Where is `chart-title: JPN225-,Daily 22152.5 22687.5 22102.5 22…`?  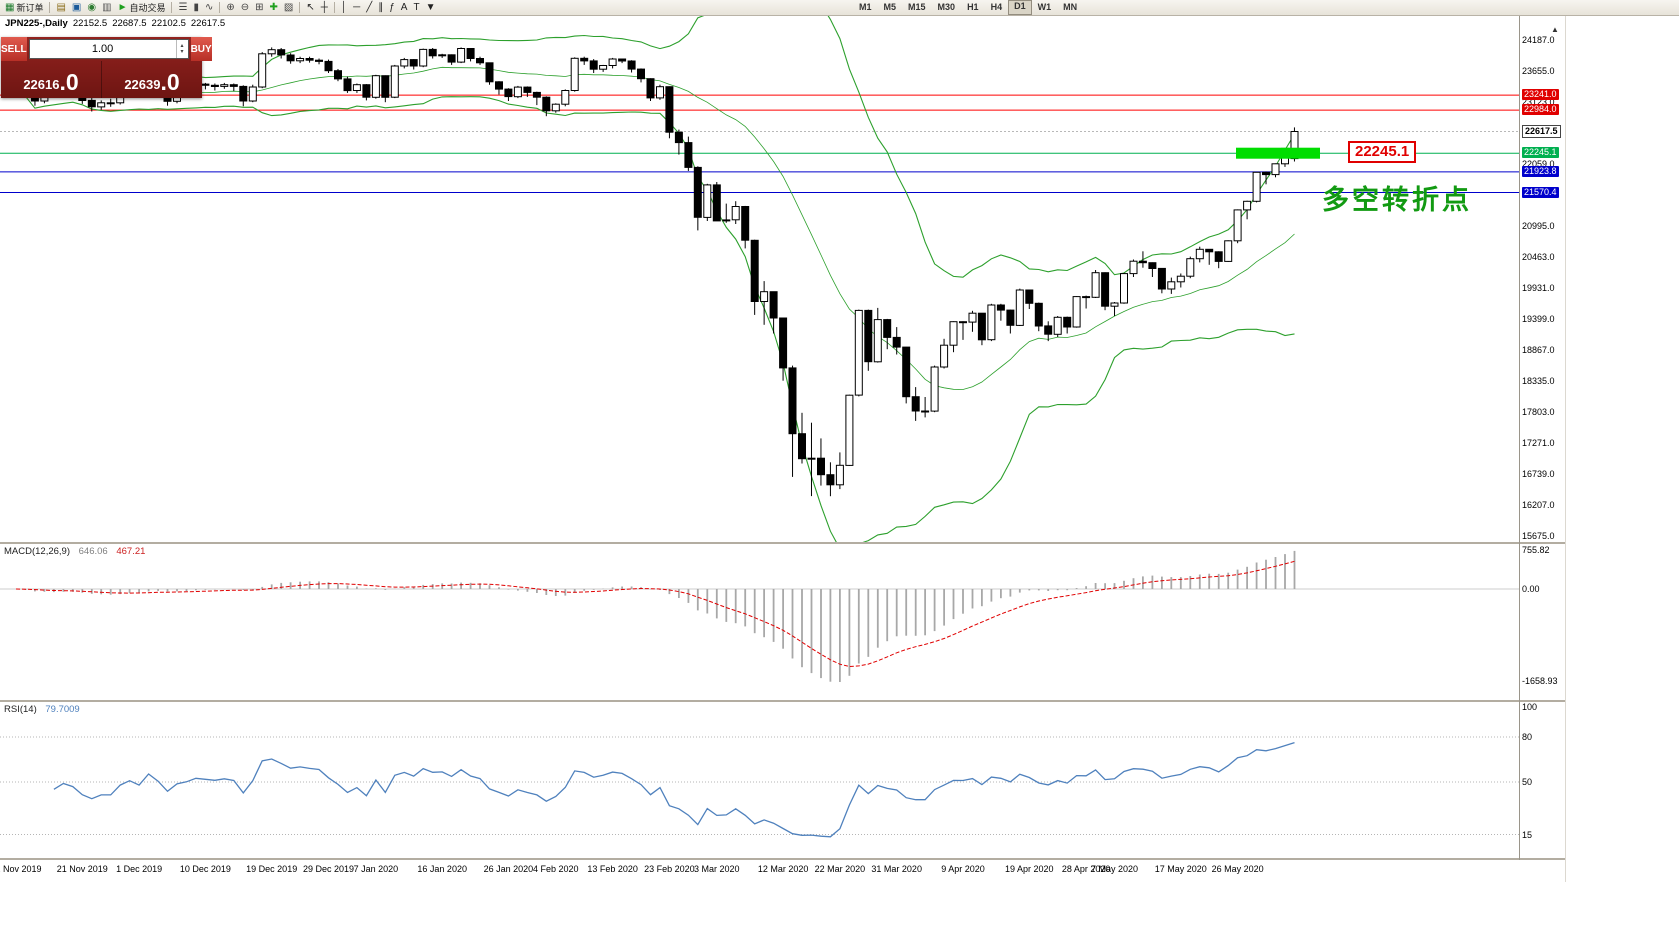
chart-title: JPN225-,Daily 22152.5 22687.5 22102.5 22… is located at coordinates (115, 23).